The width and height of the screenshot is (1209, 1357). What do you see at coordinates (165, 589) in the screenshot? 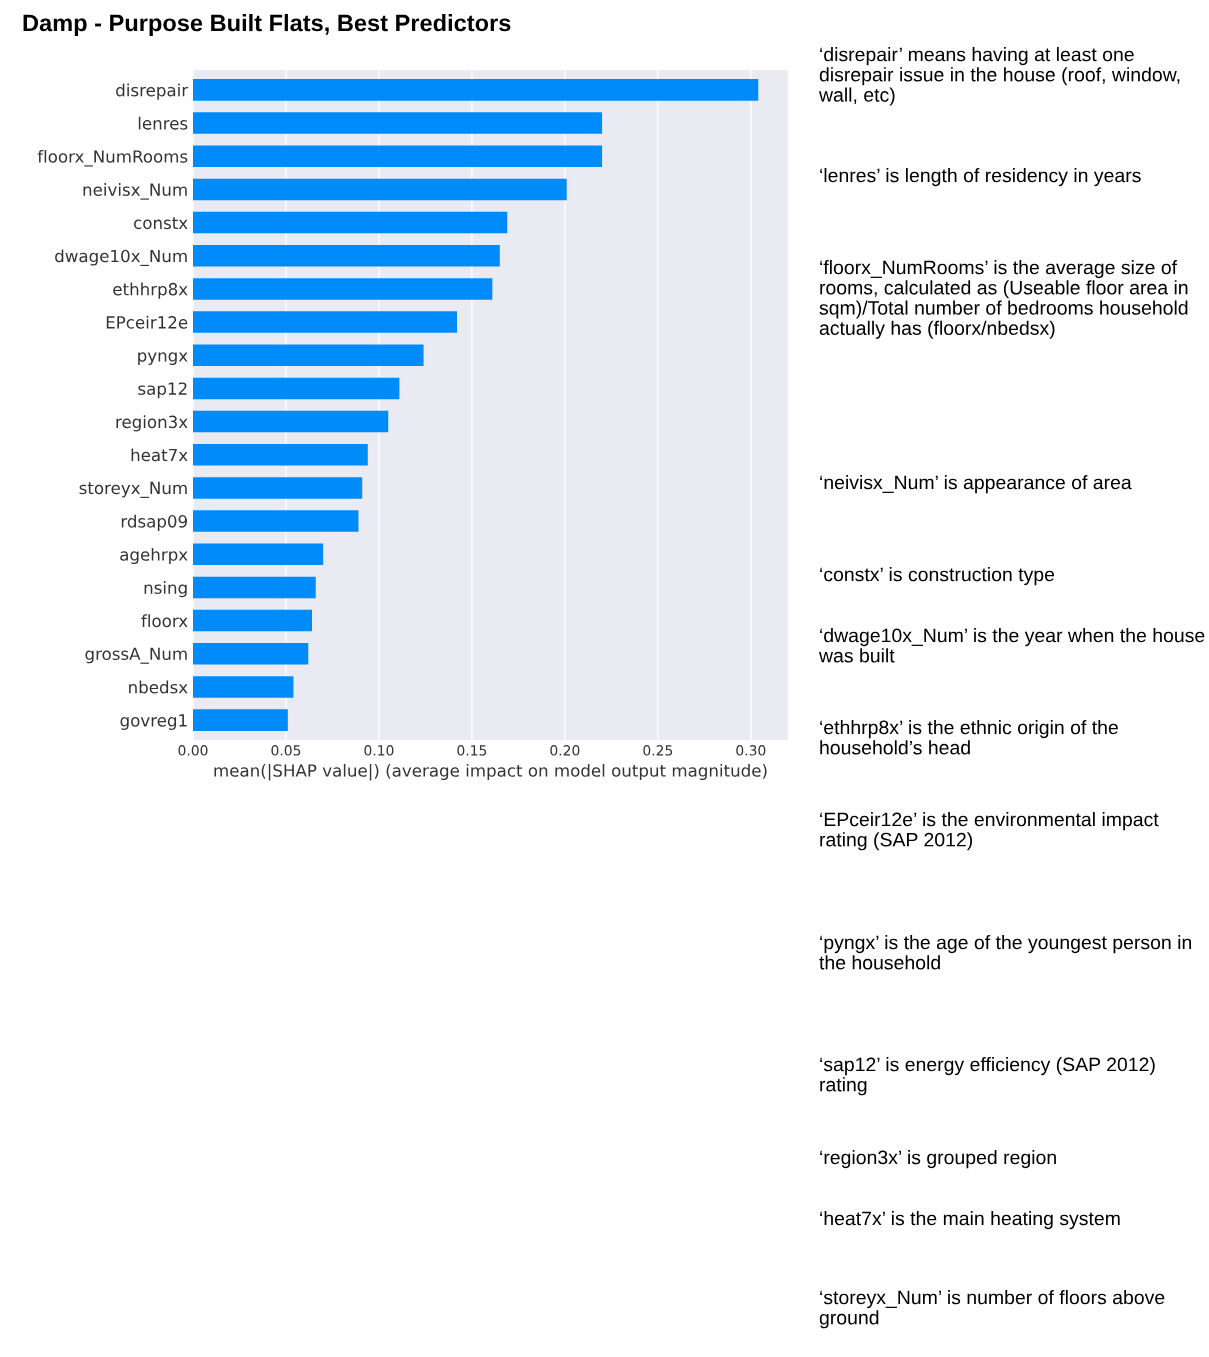
I see `y-tick-label: nsing` at bounding box center [165, 589].